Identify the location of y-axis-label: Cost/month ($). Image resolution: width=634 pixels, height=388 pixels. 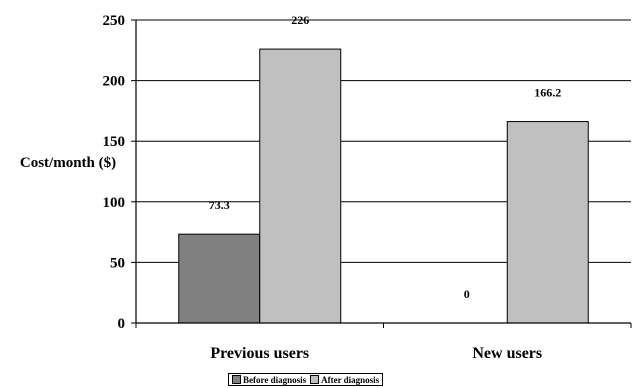
(68, 163).